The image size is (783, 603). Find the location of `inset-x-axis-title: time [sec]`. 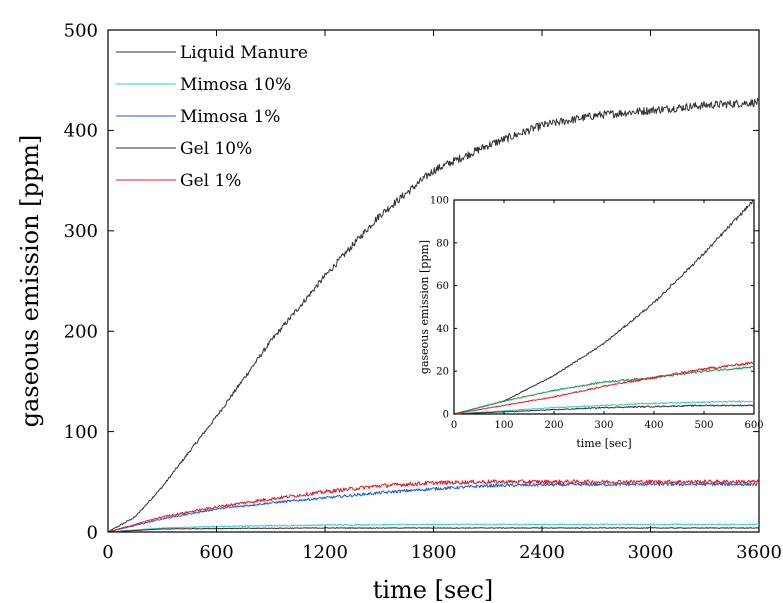

inset-x-axis-title: time [sec] is located at coordinates (603, 443).